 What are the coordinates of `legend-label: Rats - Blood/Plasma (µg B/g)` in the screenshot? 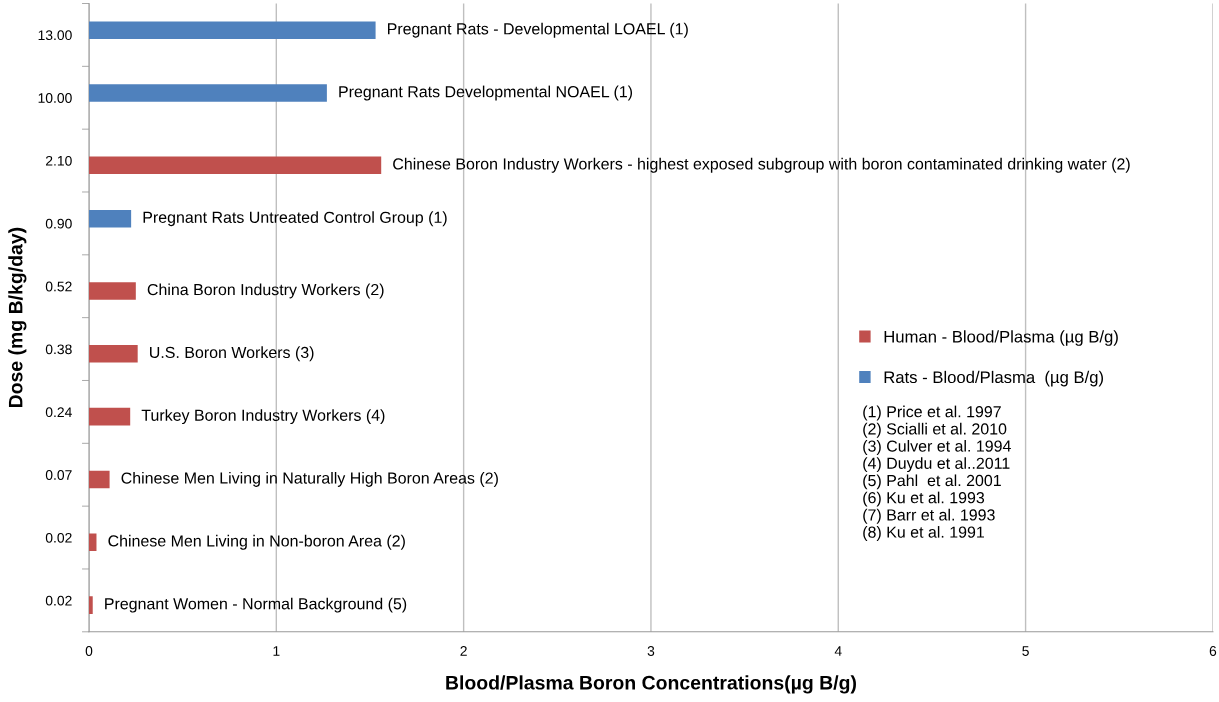 It's located at (994, 378).